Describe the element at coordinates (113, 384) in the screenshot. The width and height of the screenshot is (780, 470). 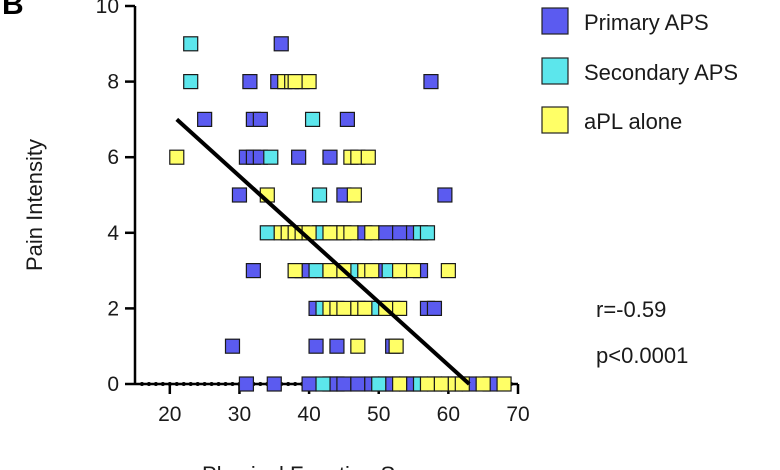
I see `y-tick-label: 0` at that location.